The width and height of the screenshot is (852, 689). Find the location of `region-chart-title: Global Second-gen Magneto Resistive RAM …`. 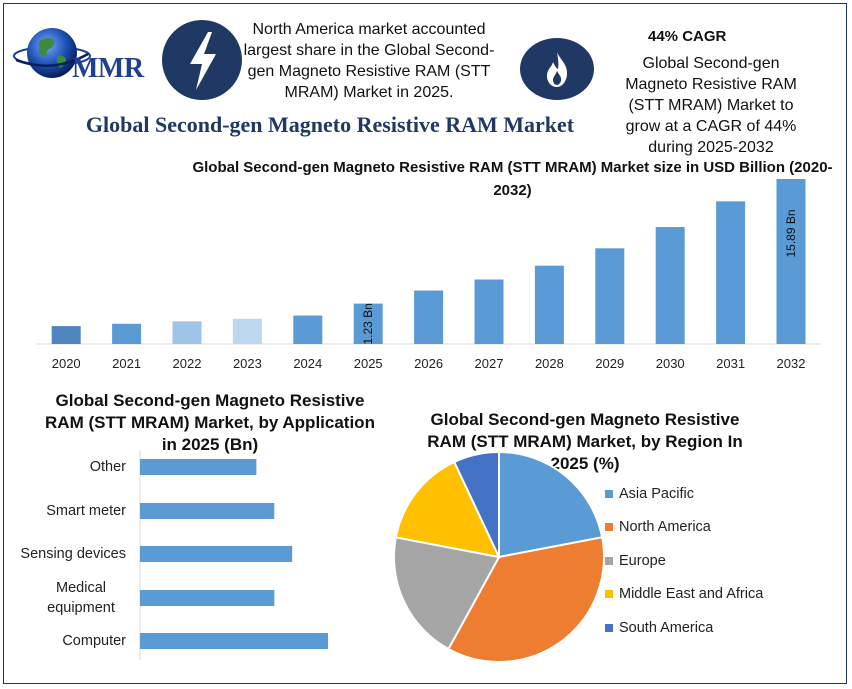

region-chart-title: Global Second-gen Magneto Resistive RAM … is located at coordinates (585, 441).